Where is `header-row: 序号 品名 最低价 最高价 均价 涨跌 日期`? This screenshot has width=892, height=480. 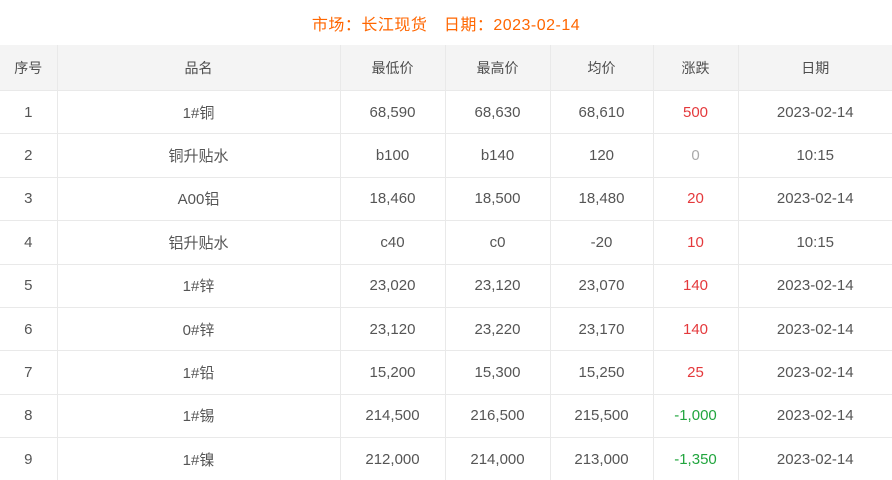 header-row: 序号 品名 最低价 最高价 均价 涨跌 日期 is located at coordinates (446, 67).